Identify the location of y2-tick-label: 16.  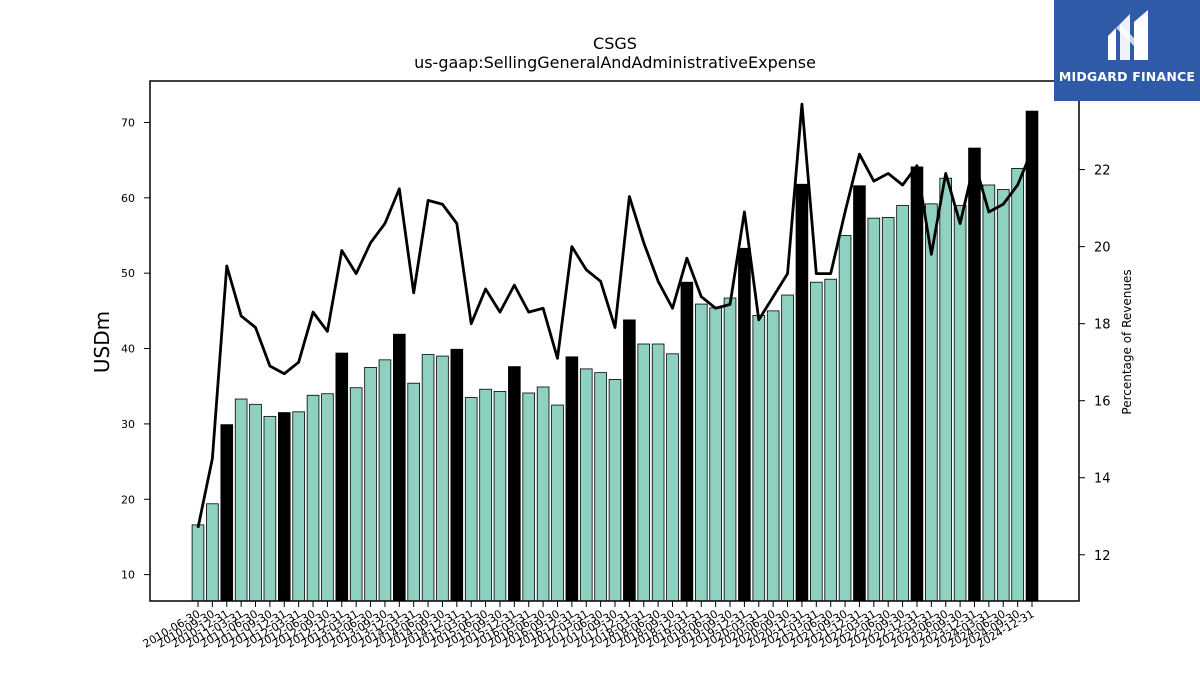
(1102, 402).